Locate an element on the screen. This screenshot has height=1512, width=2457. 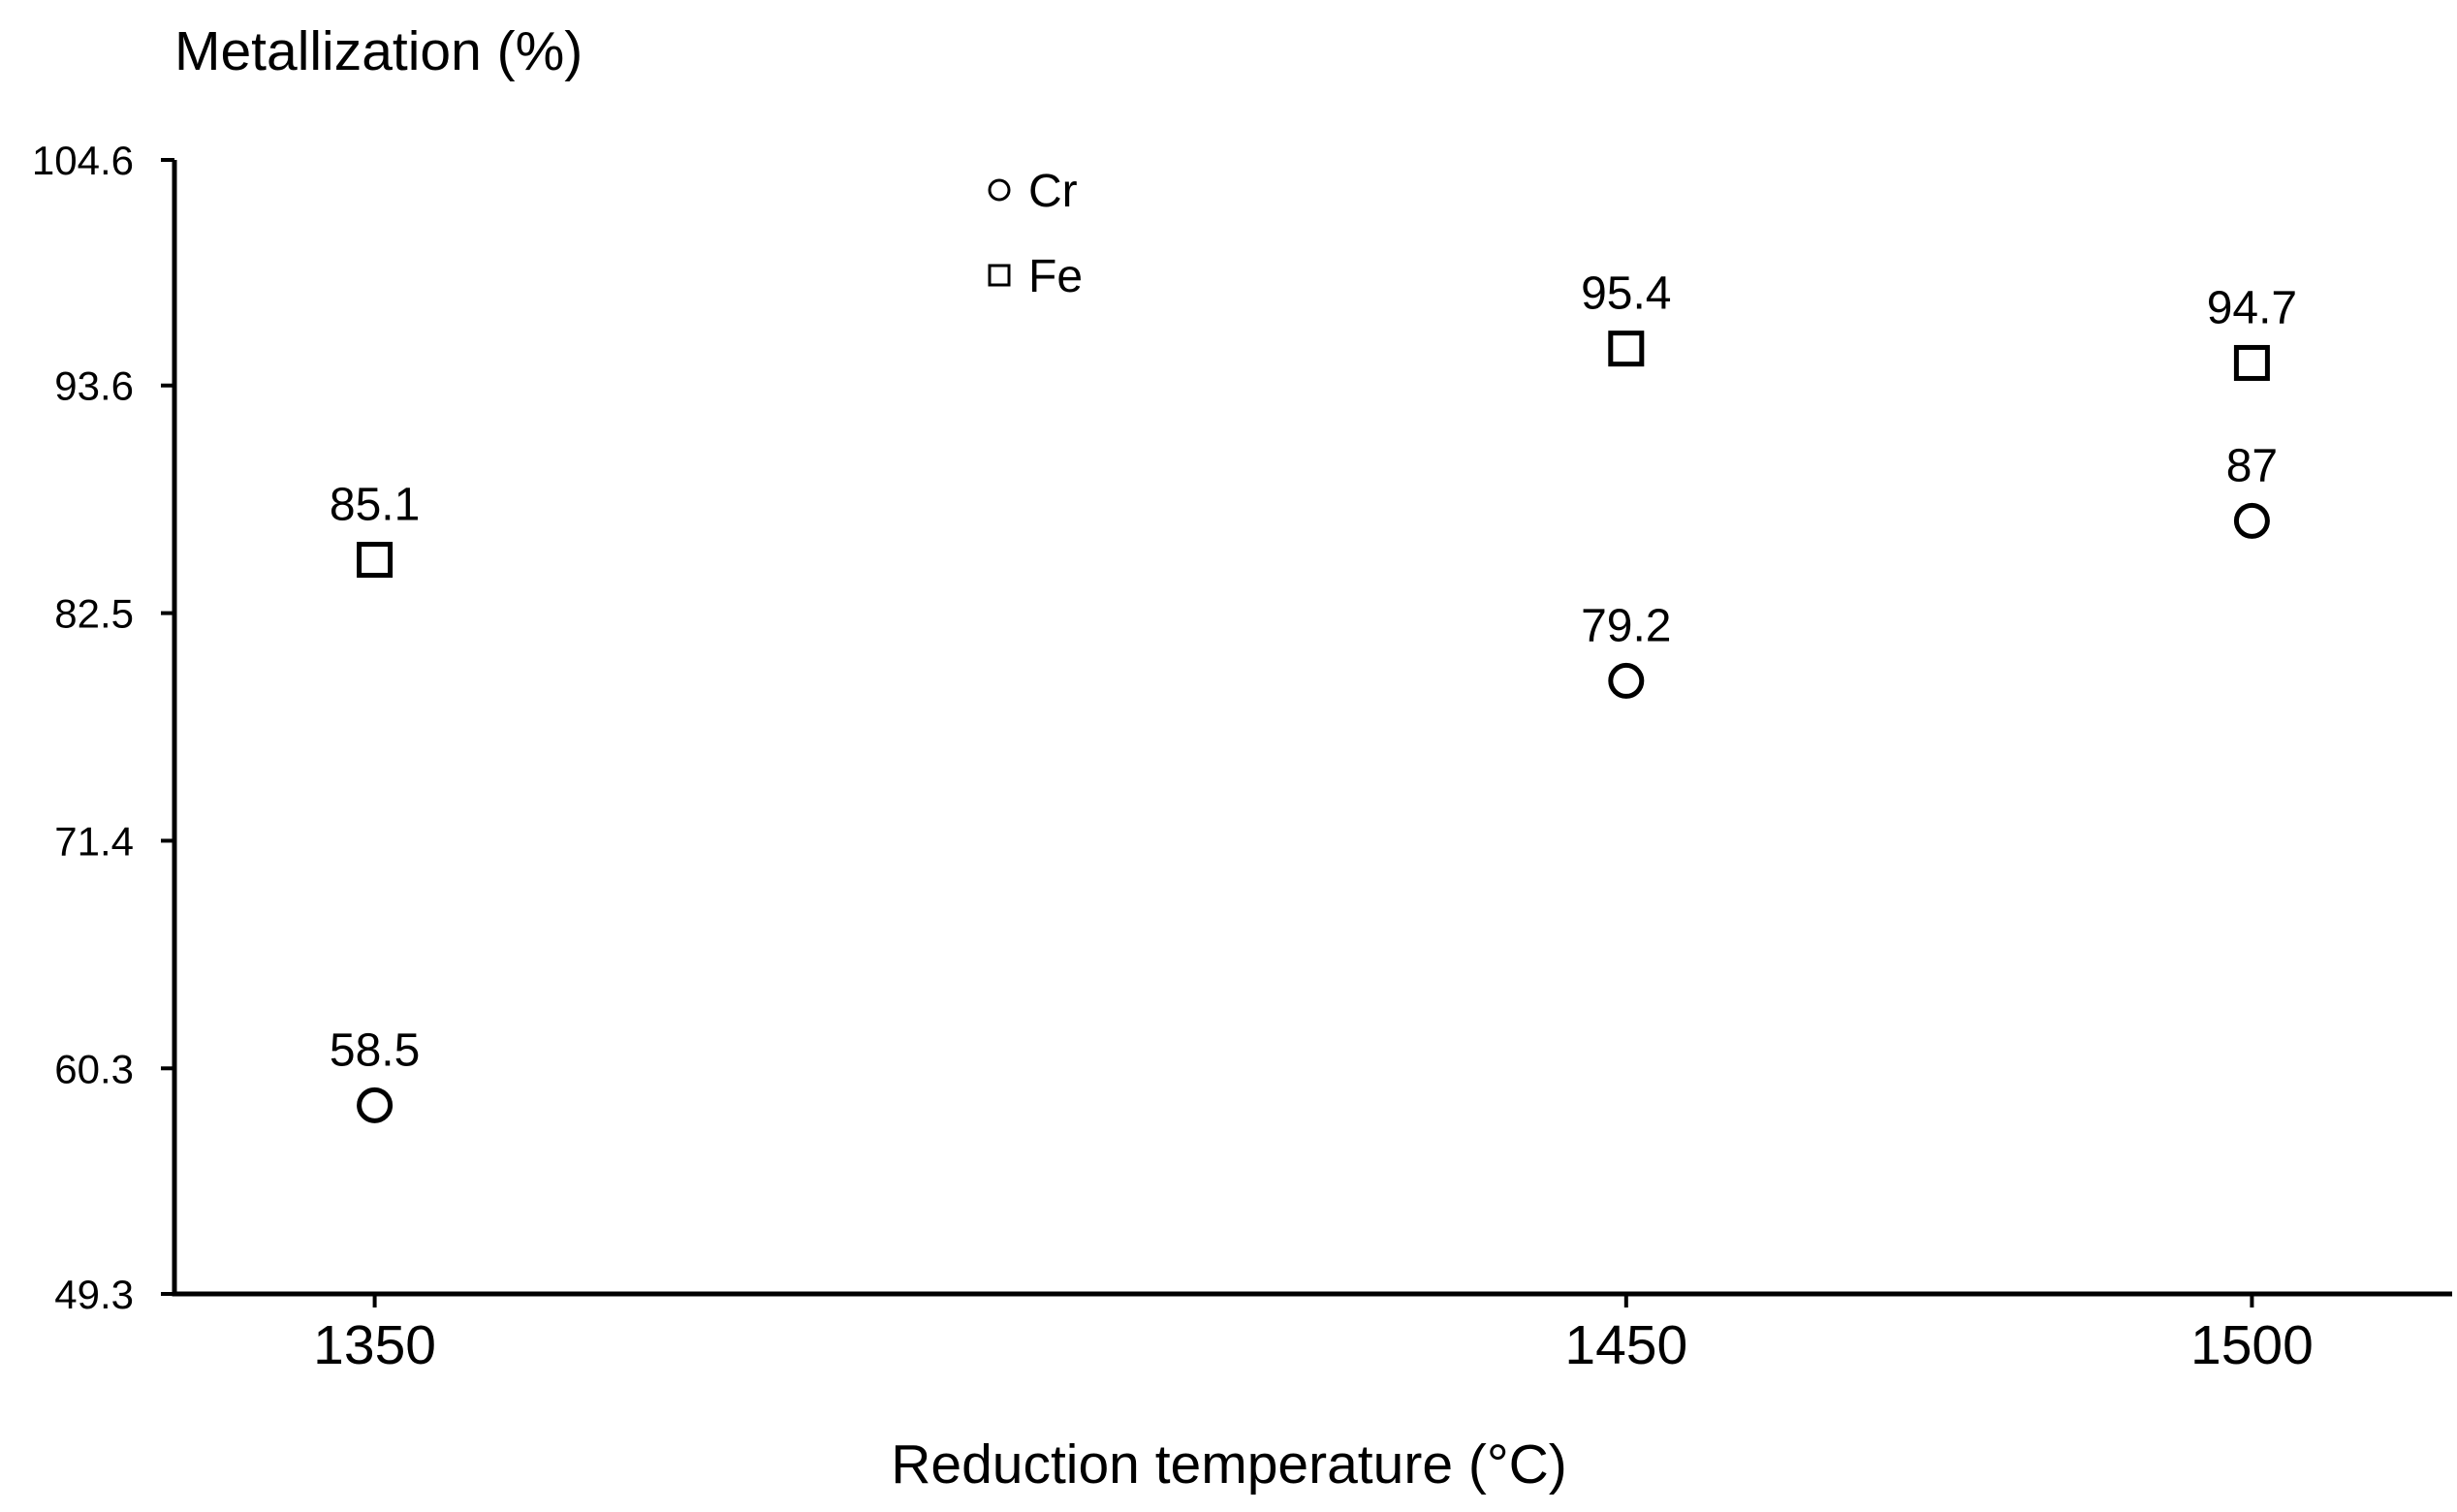
x-axis-ticks: 1350 1450 1500 is located at coordinates (1313, 1335).